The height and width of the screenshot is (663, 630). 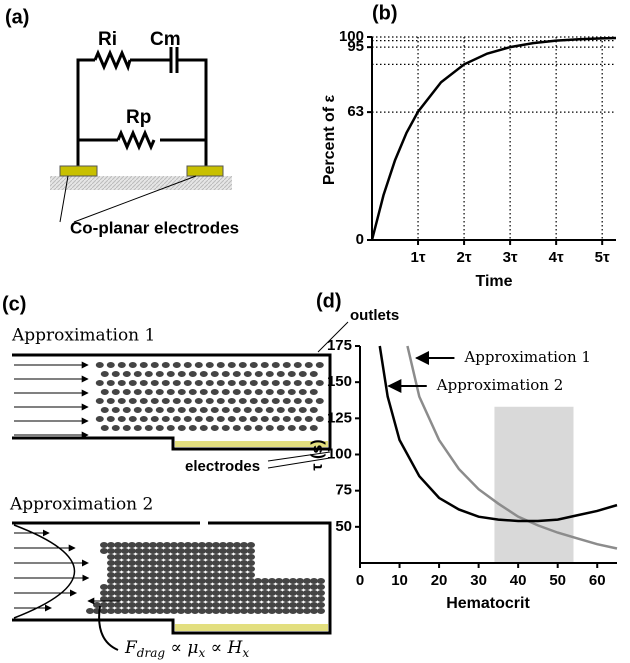 What do you see at coordinates (602, 257) in the screenshot?
I see `x-tick-label: 5τ` at bounding box center [602, 257].